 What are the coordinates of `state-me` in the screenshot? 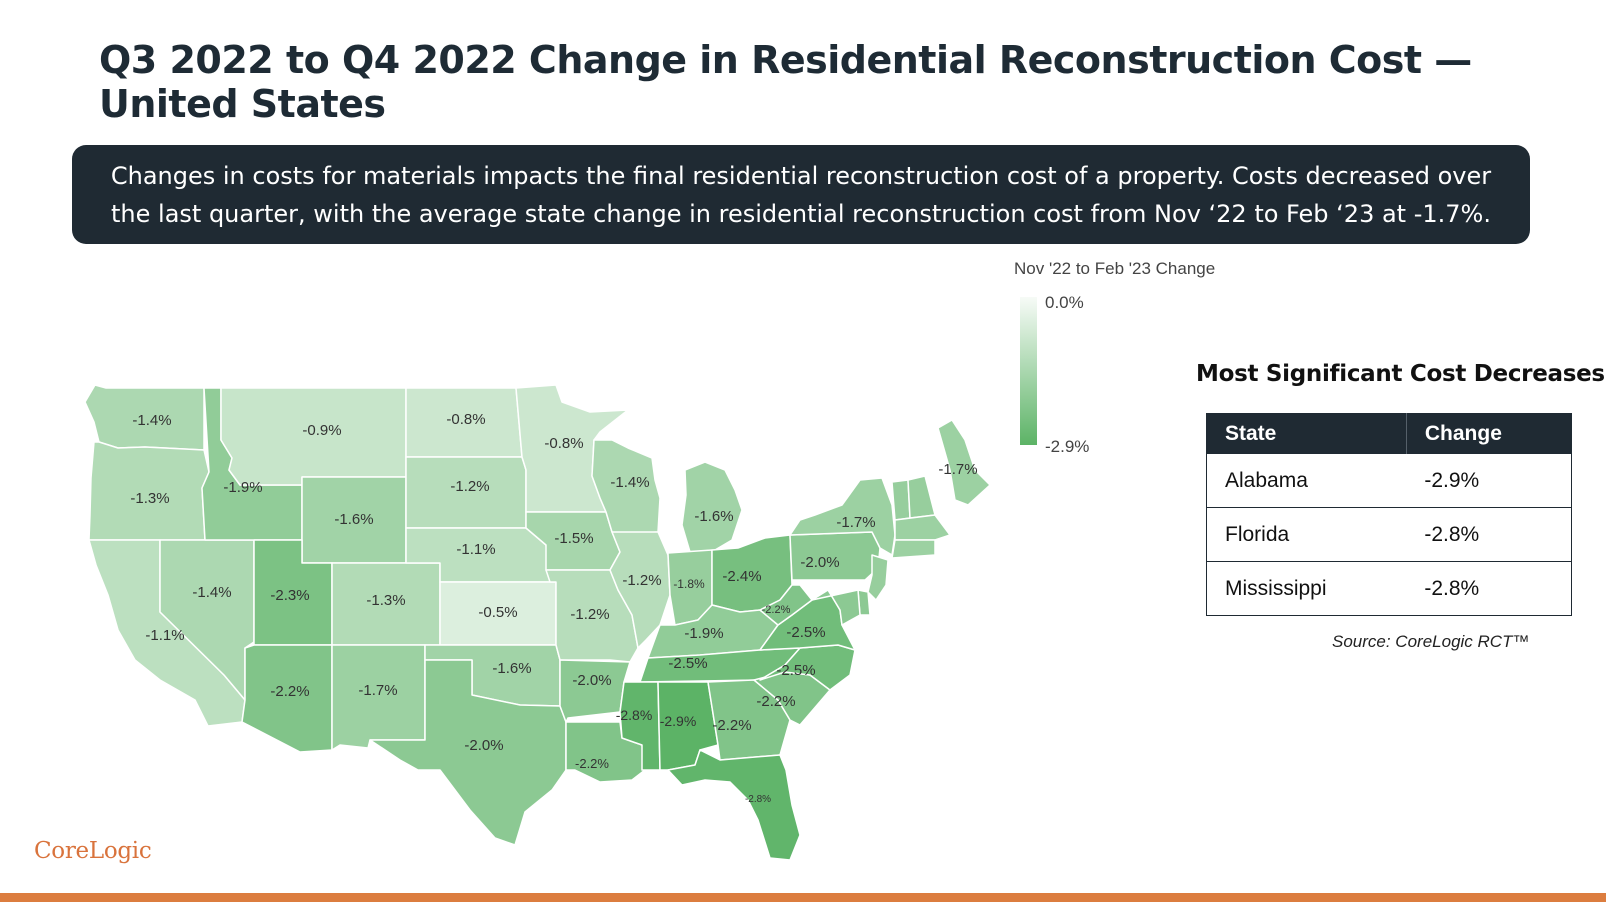 It's located at (964, 462).